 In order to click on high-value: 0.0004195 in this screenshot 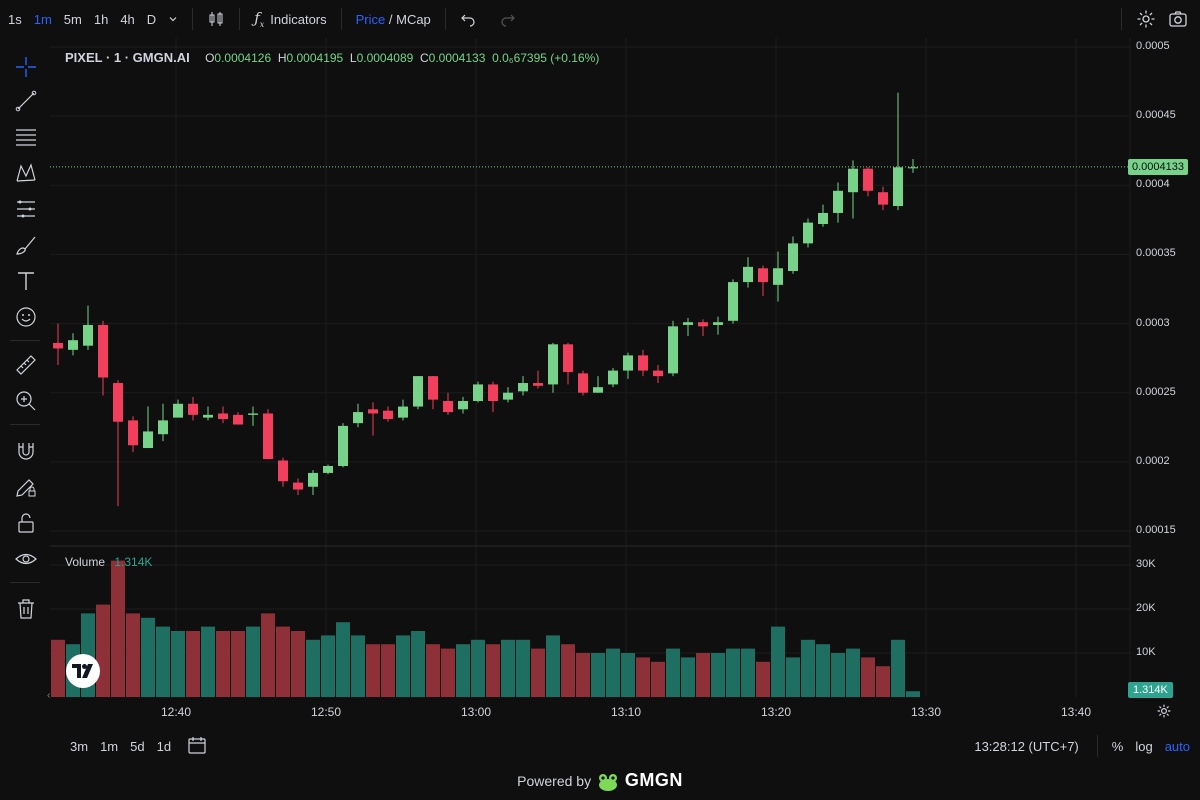, I will do `click(315, 58)`.